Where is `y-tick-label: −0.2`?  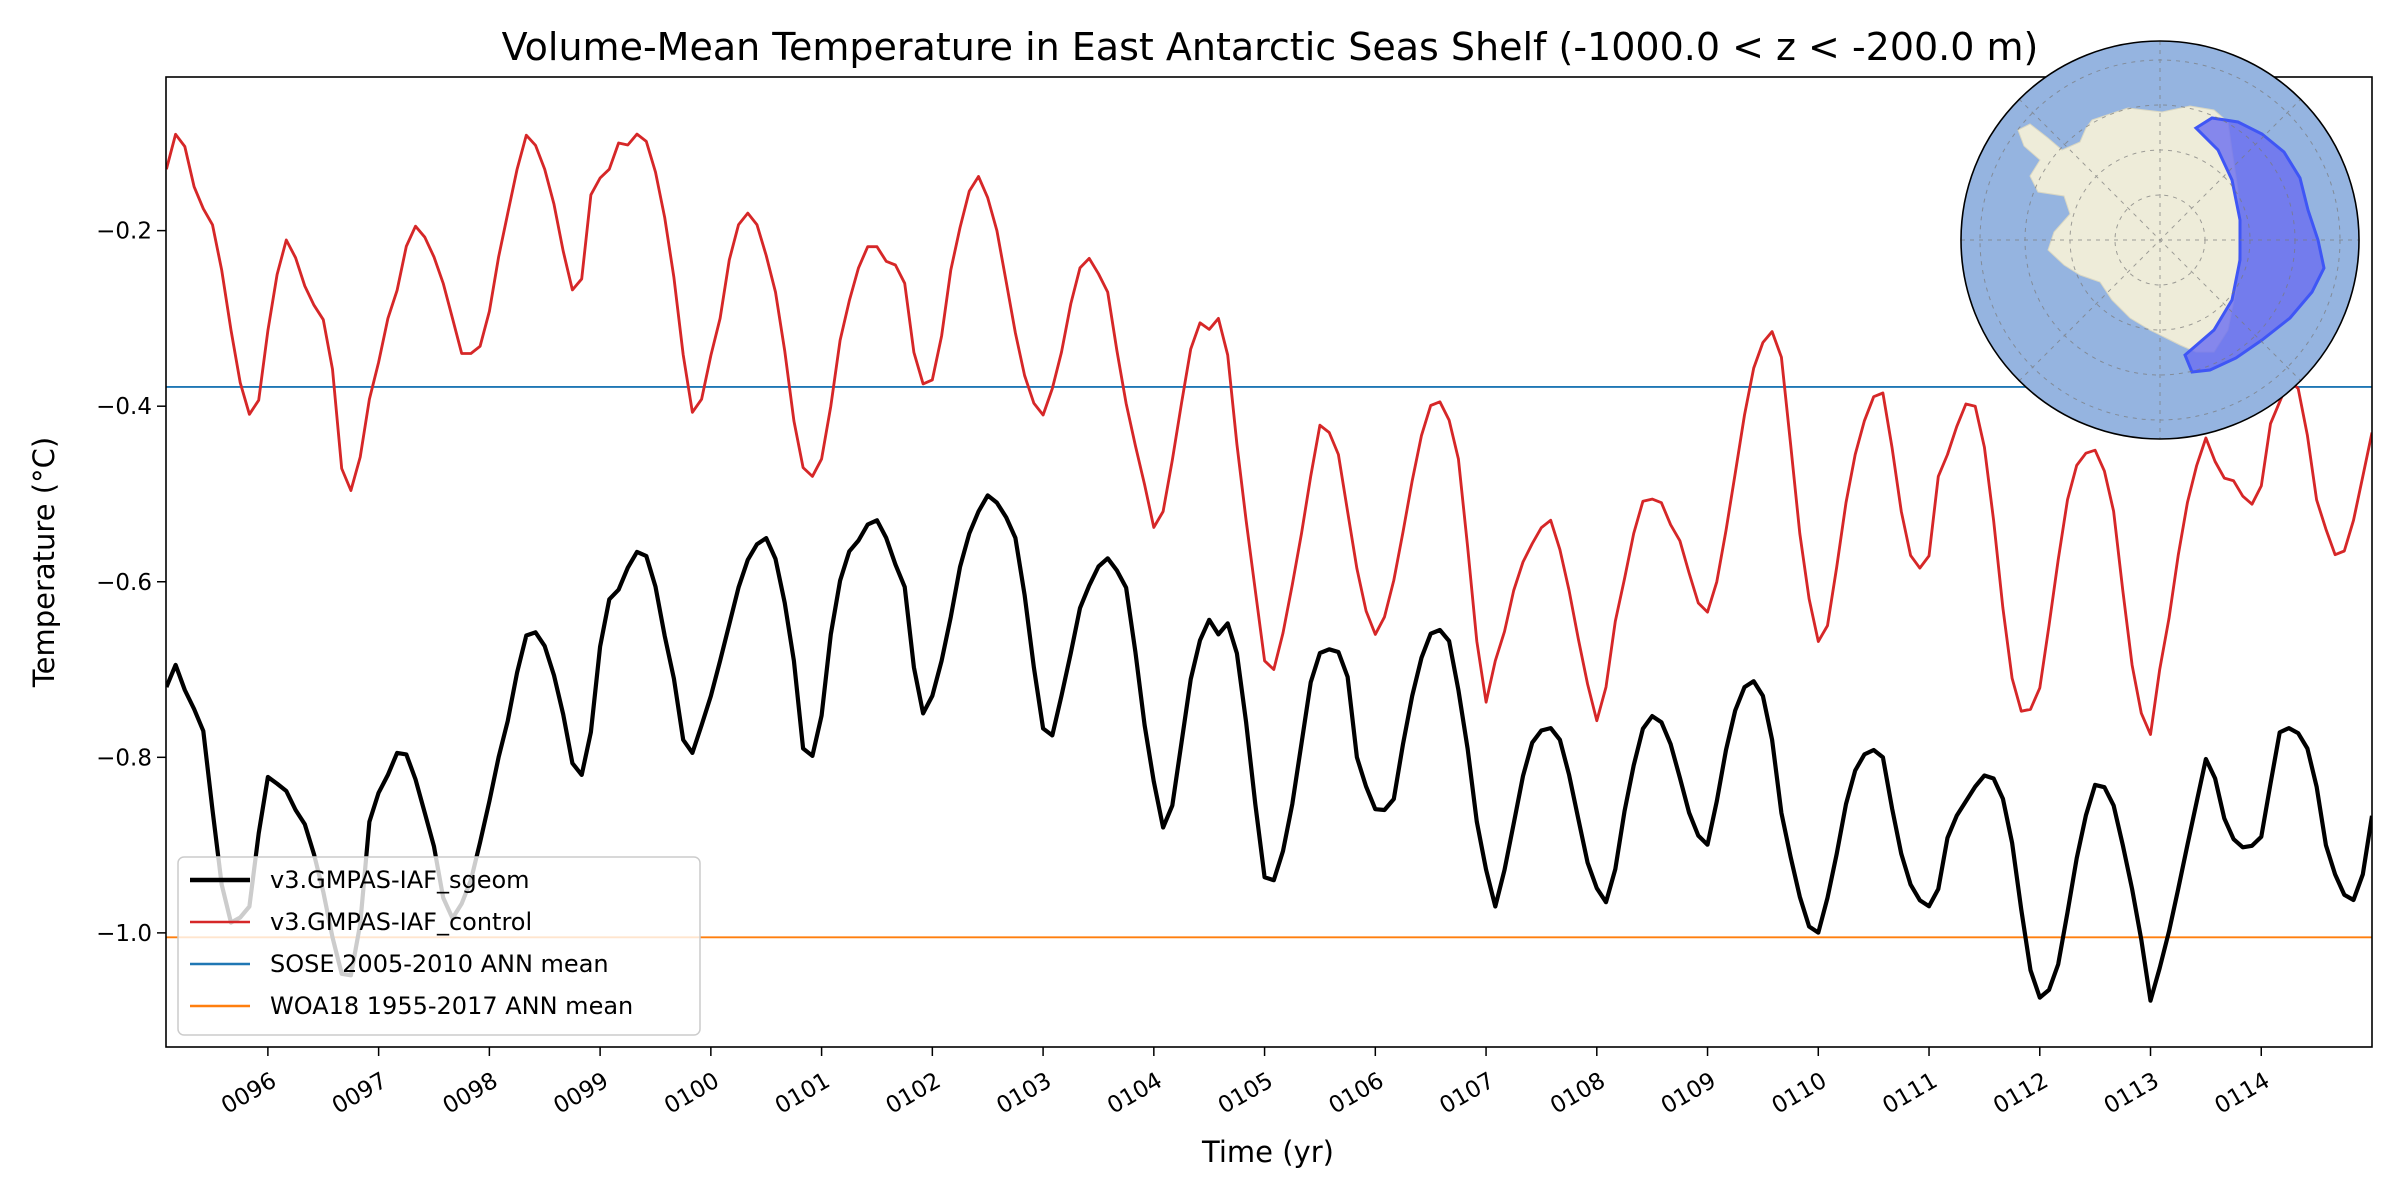 y-tick-label: −0.2 is located at coordinates (124, 232).